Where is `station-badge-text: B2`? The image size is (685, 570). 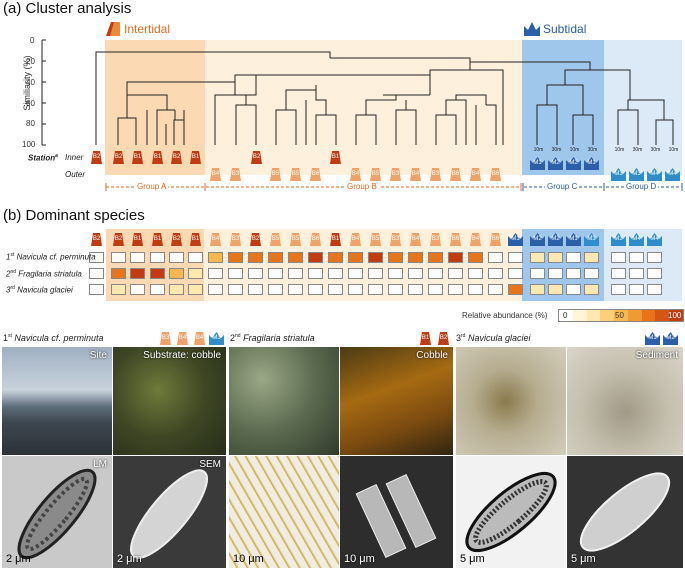
station-badge-text: B2 is located at coordinates (118, 239).